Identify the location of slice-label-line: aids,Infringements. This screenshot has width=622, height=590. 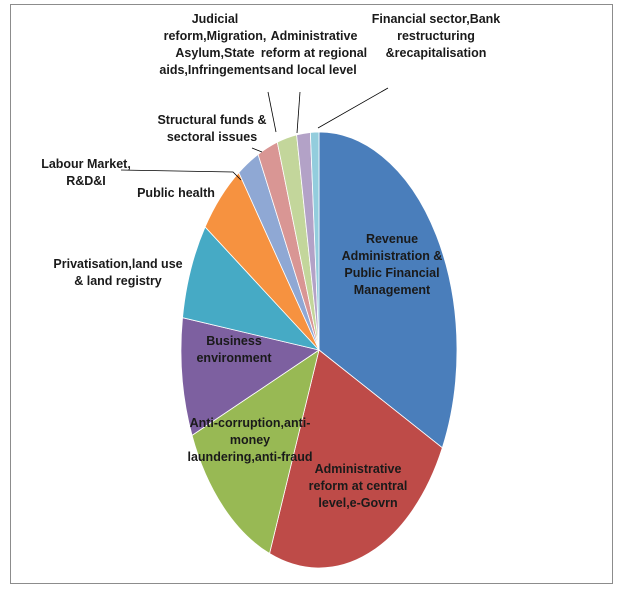
(214, 70).